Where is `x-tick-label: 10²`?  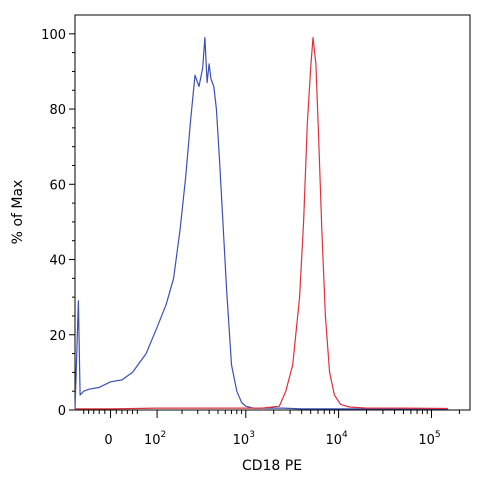
x-tick-label: 10² is located at coordinates (155, 439).